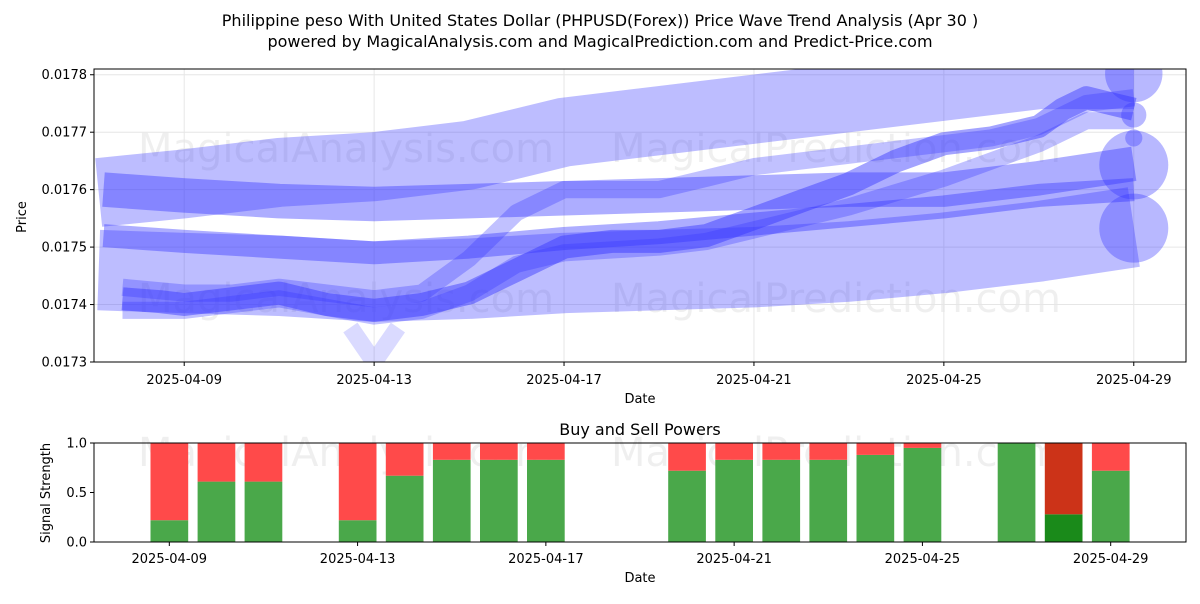 The height and width of the screenshot is (604, 1200). What do you see at coordinates (1111, 559) in the screenshot?
I see `power-x-tick-label: 2025-04-29` at bounding box center [1111, 559].